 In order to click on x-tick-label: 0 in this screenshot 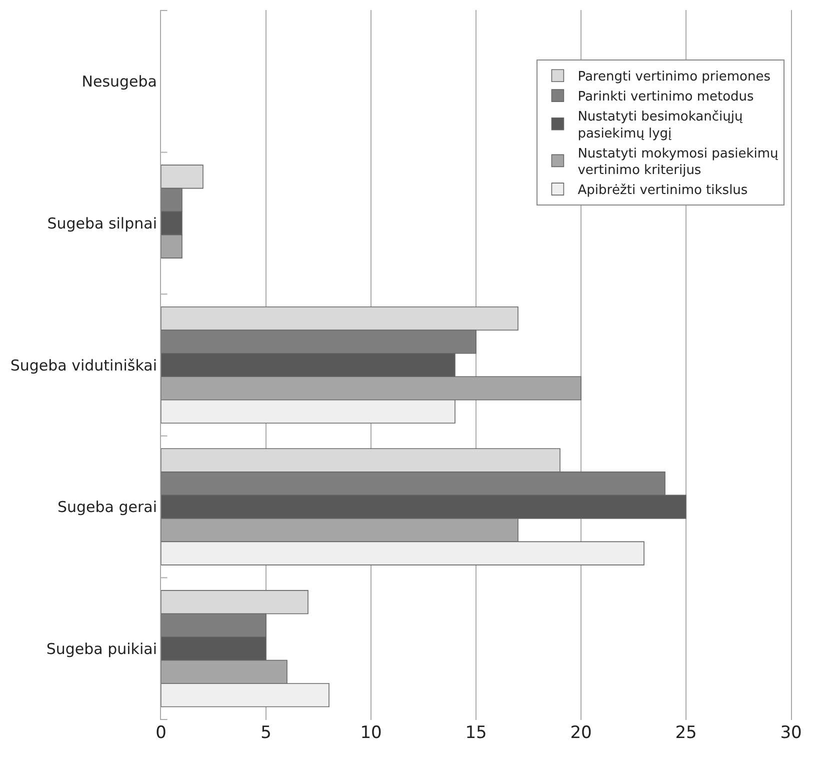, I will do `click(161, 733)`.